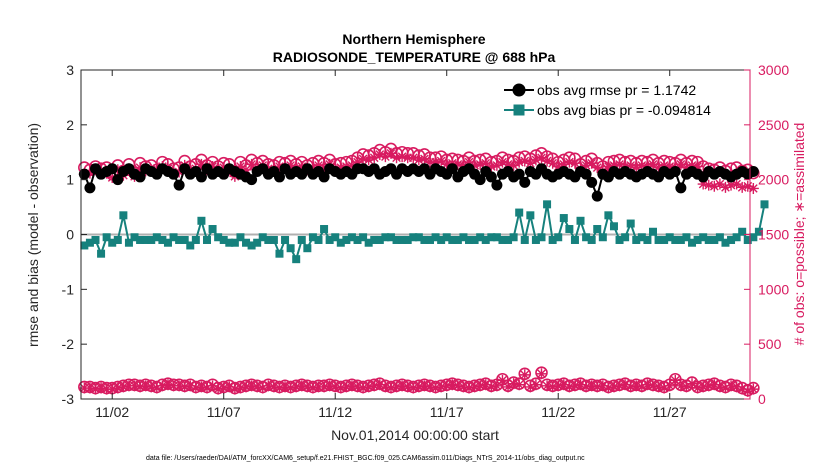  I want to click on y-right-tick-label: 500, so click(770, 344).